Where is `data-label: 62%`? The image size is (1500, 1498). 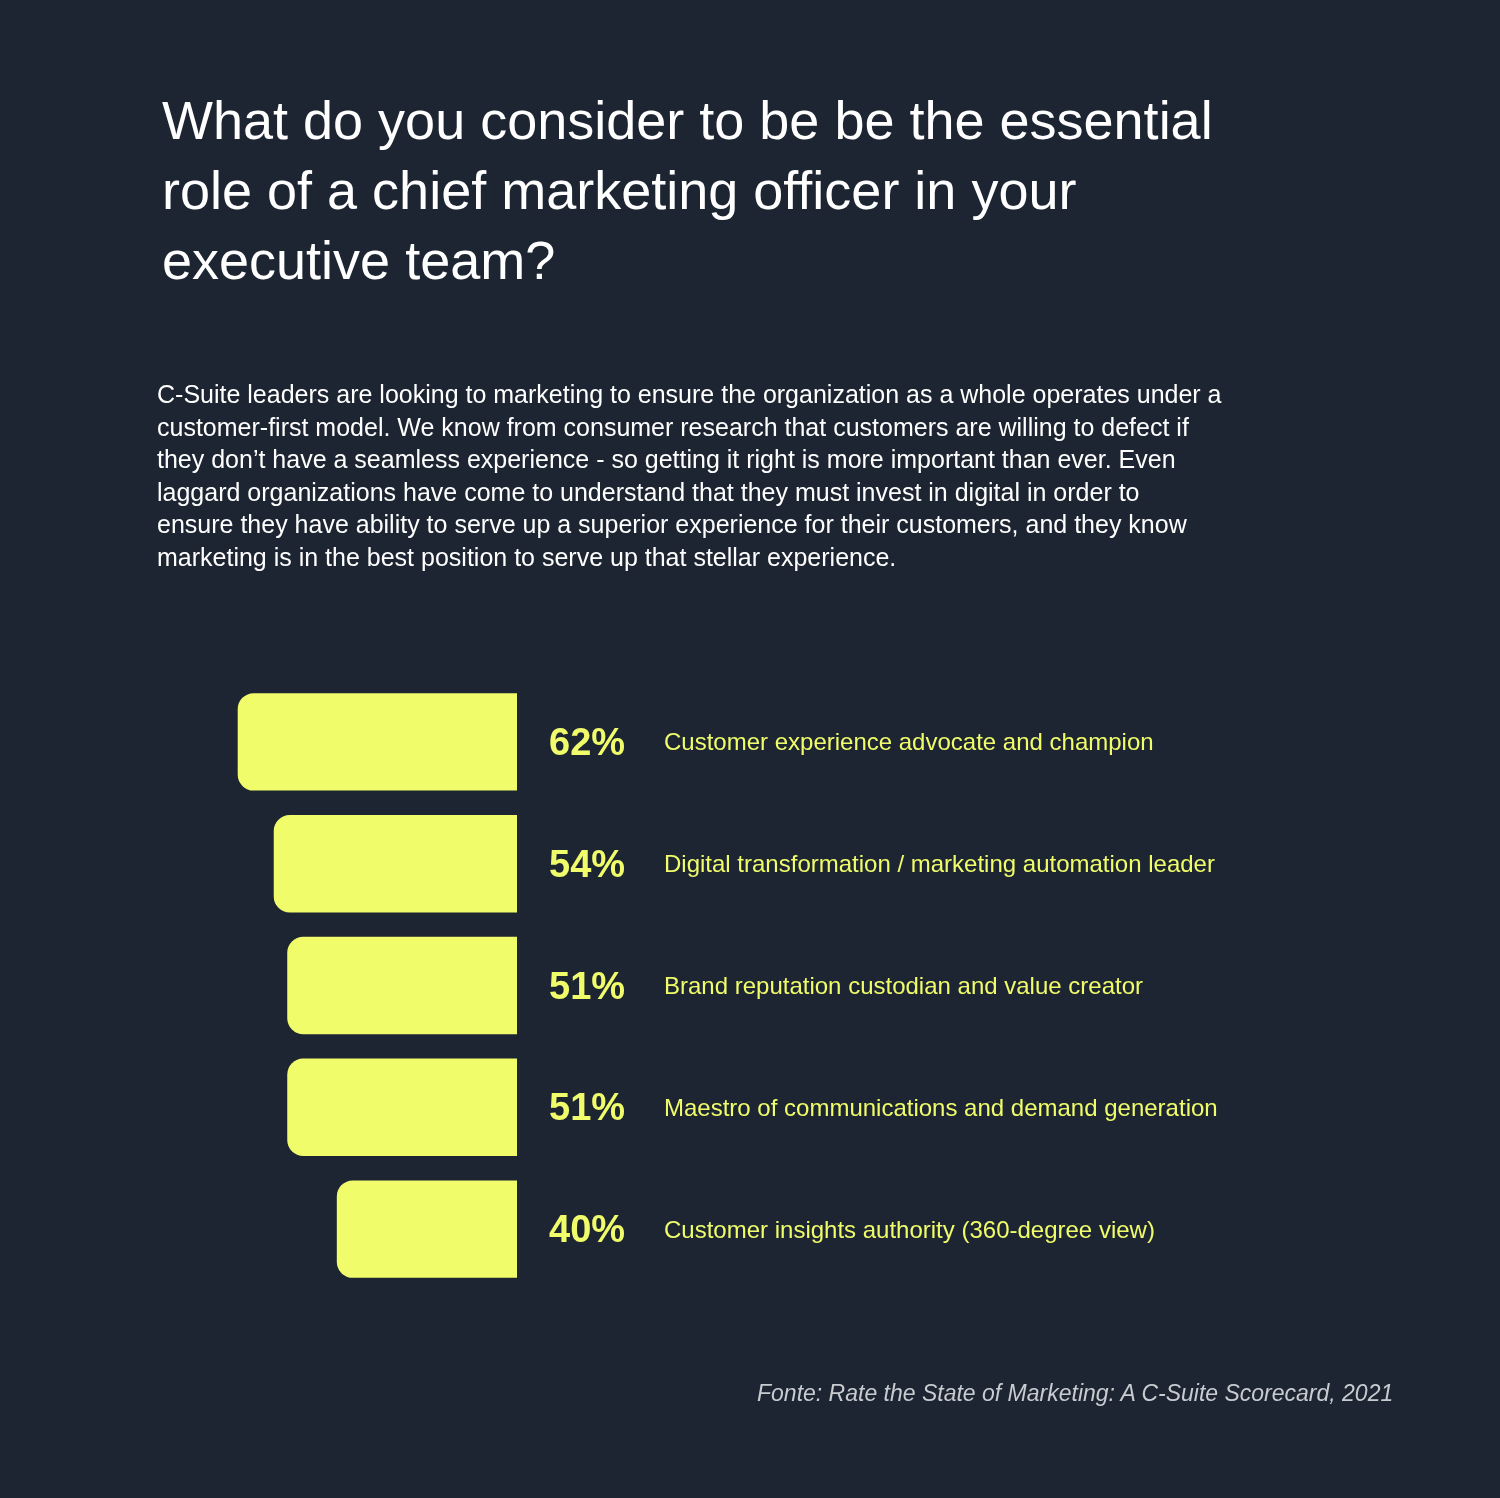
data-label: 62% is located at coordinates (587, 742).